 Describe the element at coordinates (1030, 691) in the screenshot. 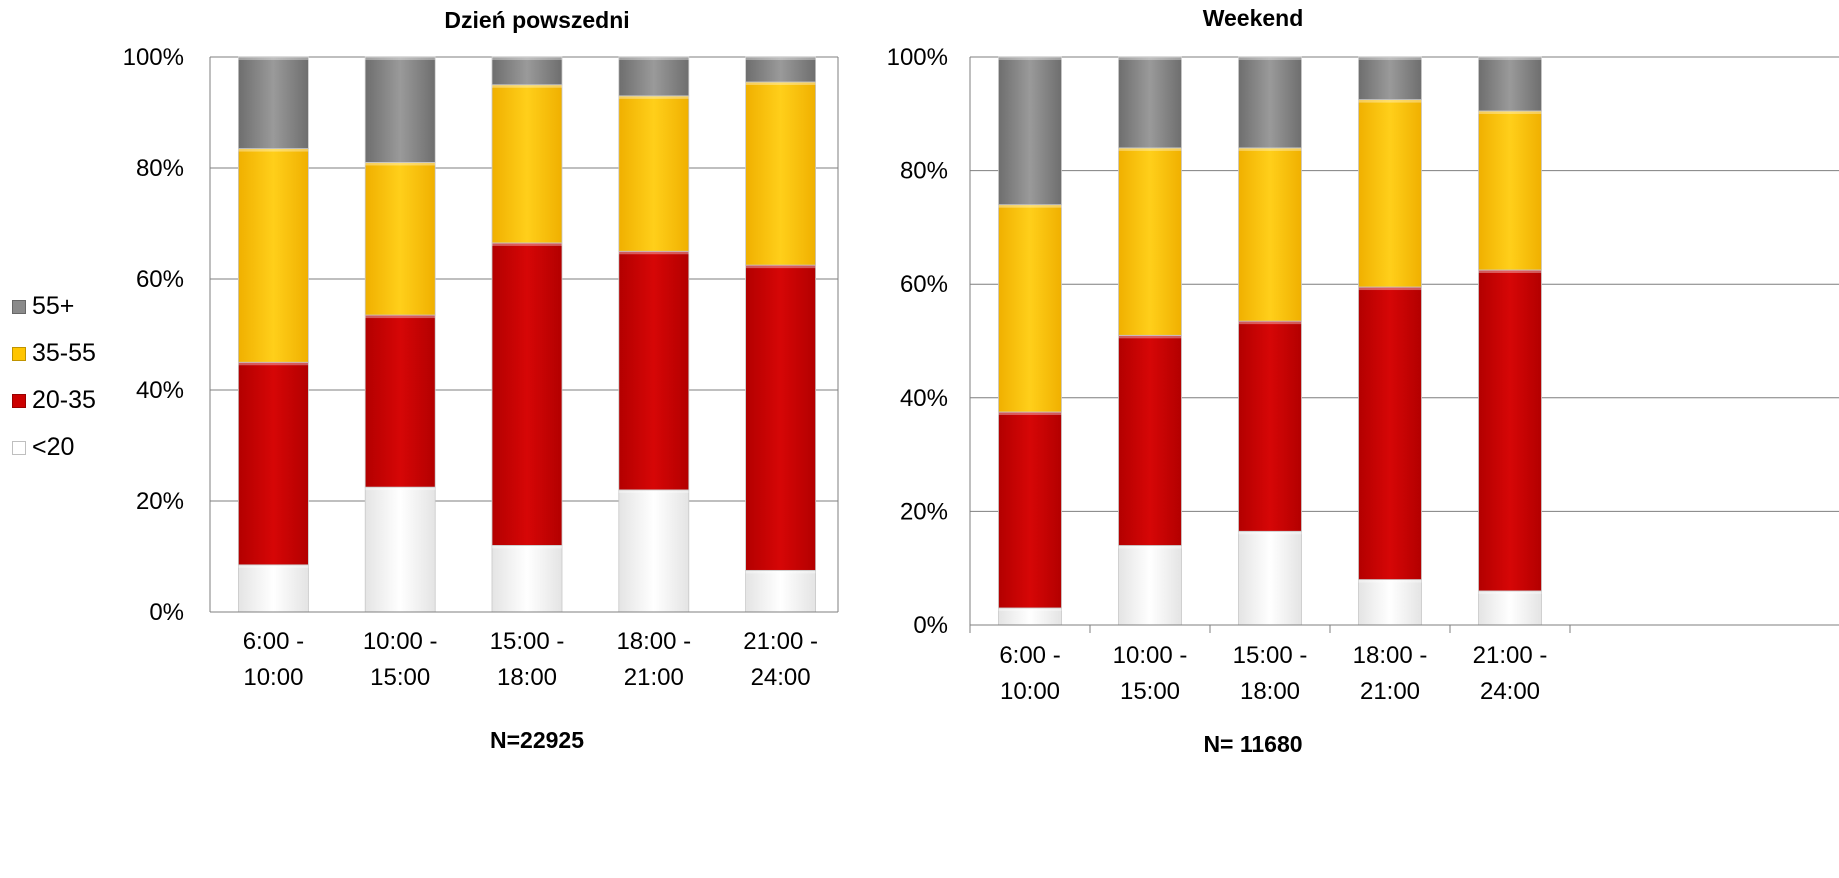

I see `x-tick-label: 10:00` at that location.